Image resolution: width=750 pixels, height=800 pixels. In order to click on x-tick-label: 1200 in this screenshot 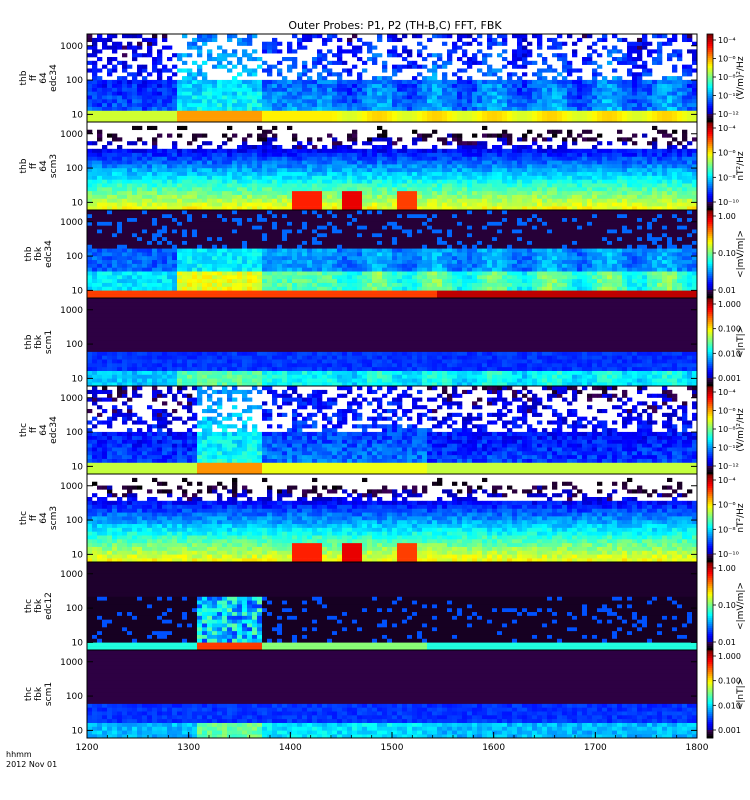, I will do `click(87, 748)`.